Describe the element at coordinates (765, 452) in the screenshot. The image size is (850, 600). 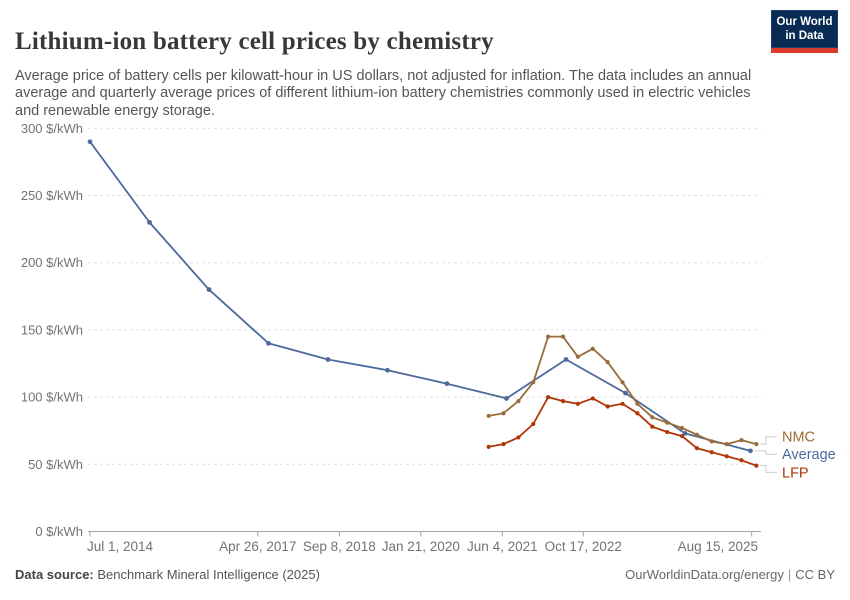
I see `series-connector-average` at that location.